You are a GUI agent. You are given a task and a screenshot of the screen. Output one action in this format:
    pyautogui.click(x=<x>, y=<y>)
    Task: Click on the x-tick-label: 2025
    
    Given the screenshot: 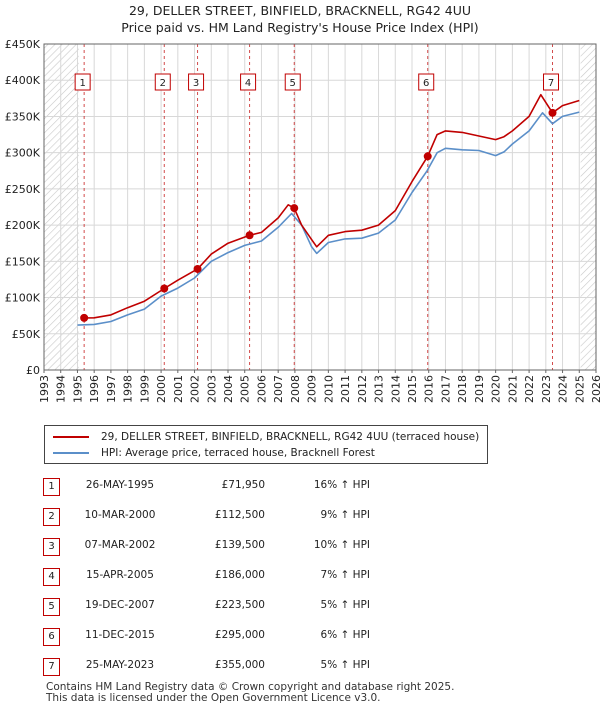 What is the action you would take?
    pyautogui.click(x=579, y=389)
    